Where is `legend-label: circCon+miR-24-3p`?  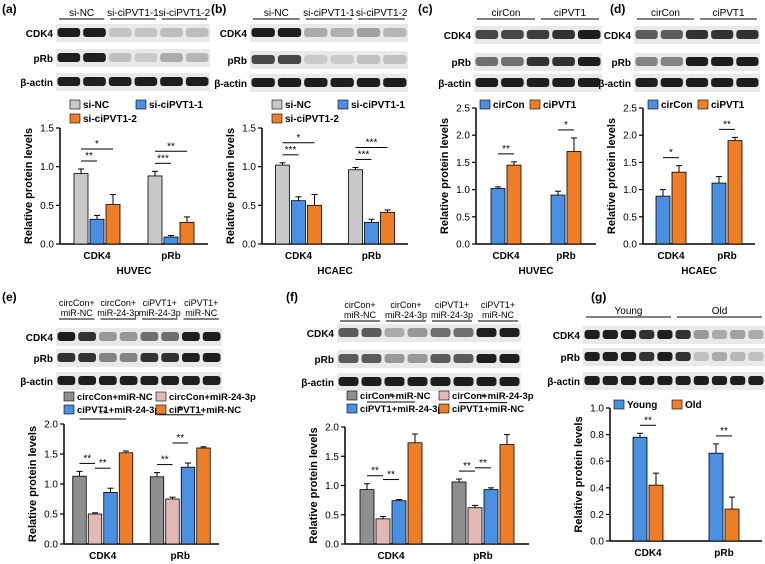
legend-label: circCon+miR-24-3p is located at coordinates (212, 397).